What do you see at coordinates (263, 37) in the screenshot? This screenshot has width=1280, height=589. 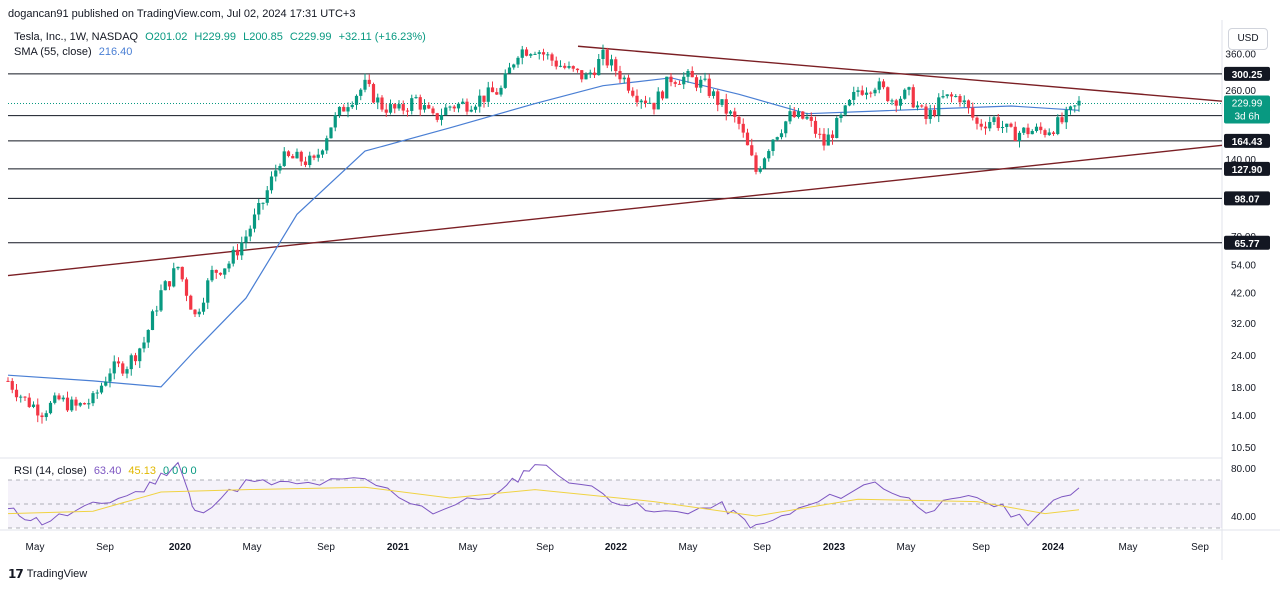 I see `low-value: L200.85` at bounding box center [263, 37].